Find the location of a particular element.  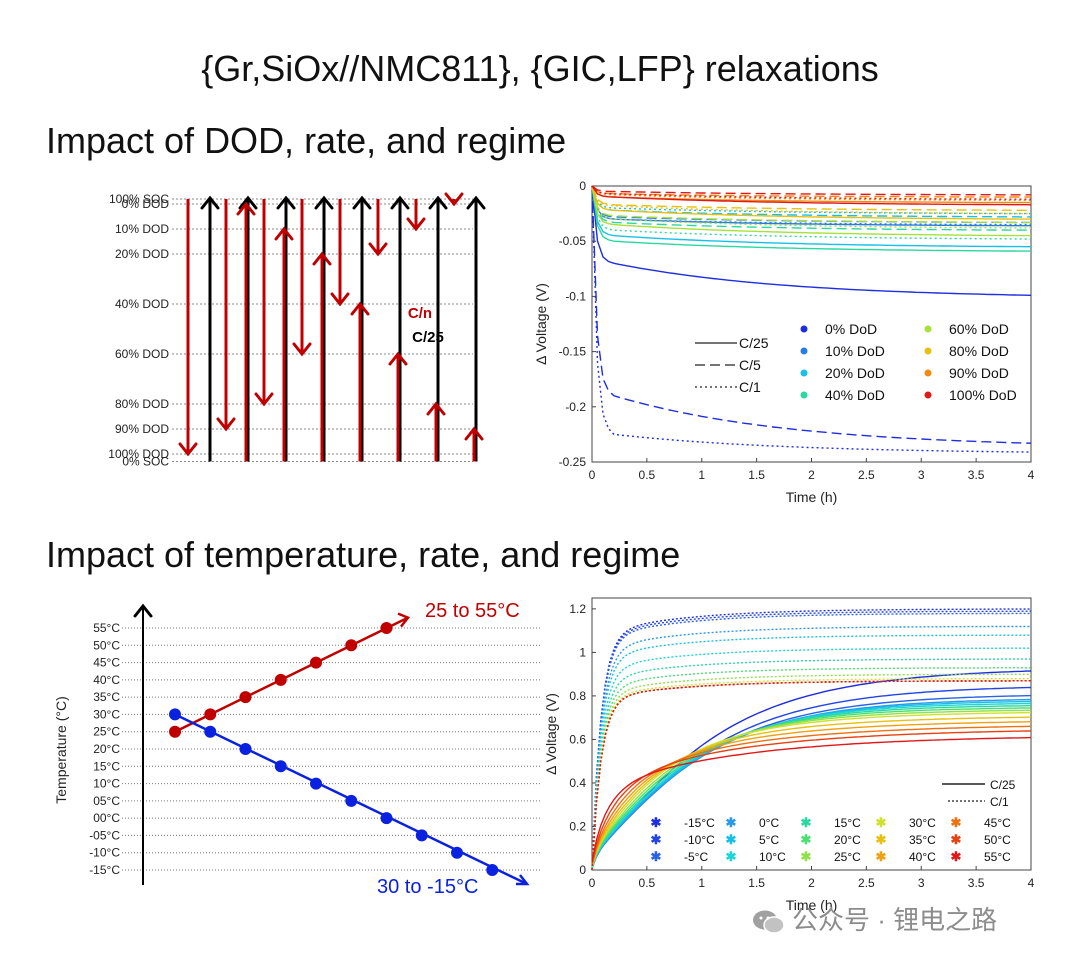

temp-tick-label: 50°C is located at coordinates (106, 645).